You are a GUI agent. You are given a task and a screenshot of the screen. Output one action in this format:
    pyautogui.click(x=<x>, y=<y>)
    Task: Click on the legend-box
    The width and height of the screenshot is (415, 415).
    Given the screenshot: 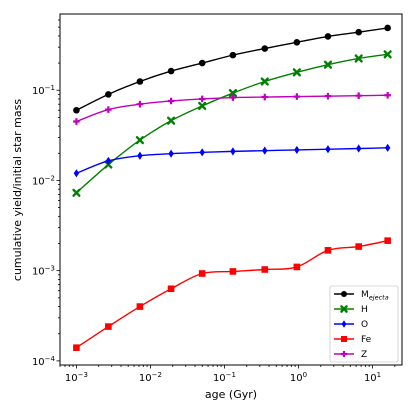 What is the action you would take?
    pyautogui.click(x=364, y=324)
    